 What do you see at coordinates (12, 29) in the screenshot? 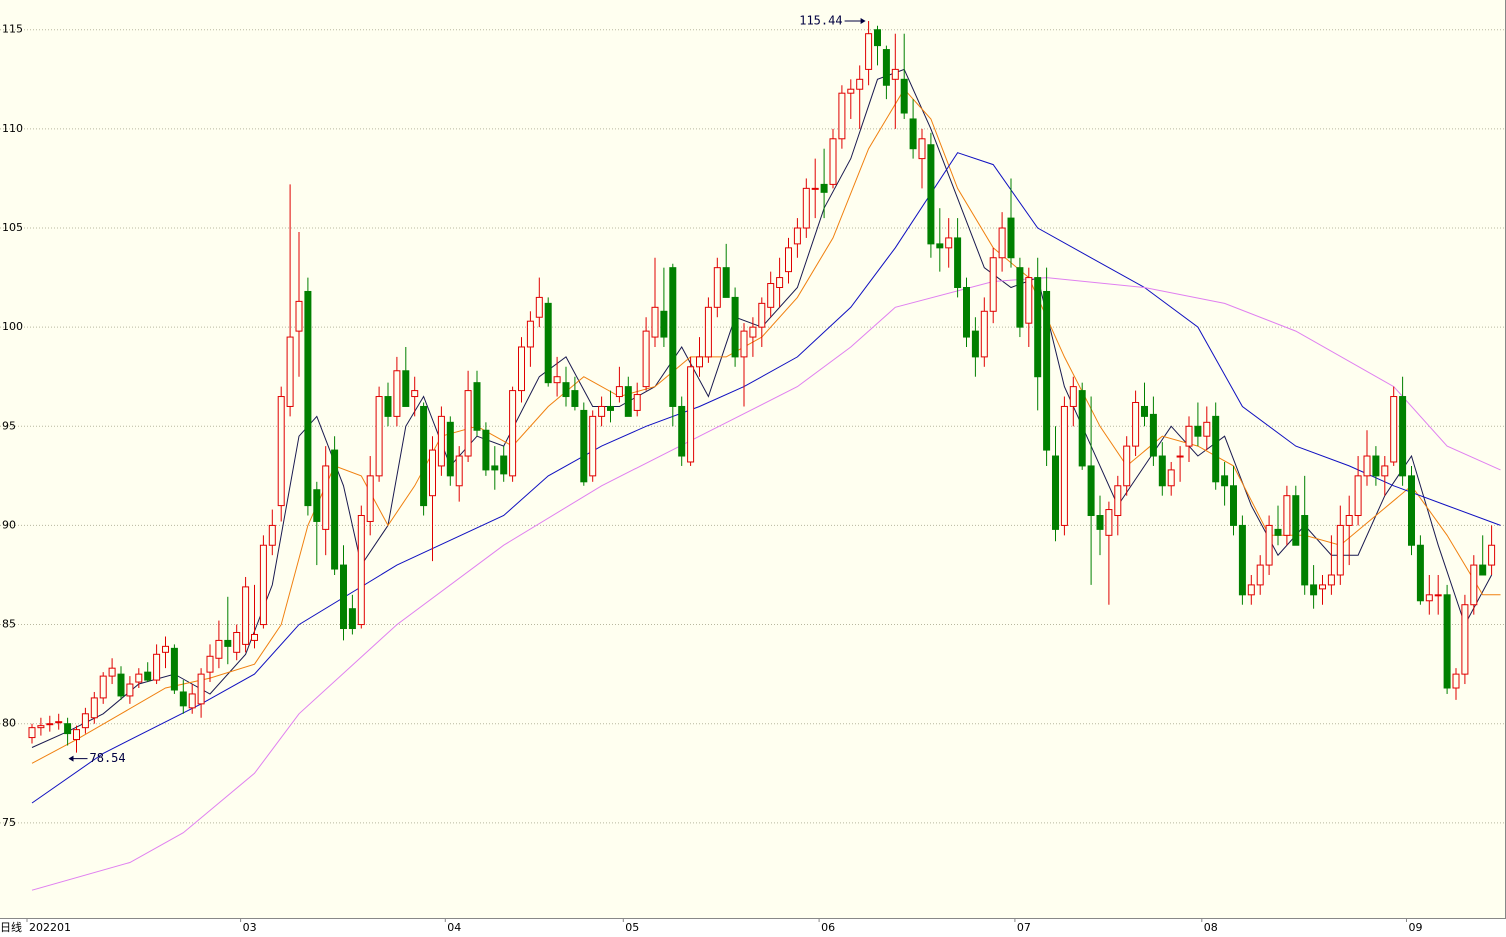
I see `y-tick-label: 115` at bounding box center [12, 29].